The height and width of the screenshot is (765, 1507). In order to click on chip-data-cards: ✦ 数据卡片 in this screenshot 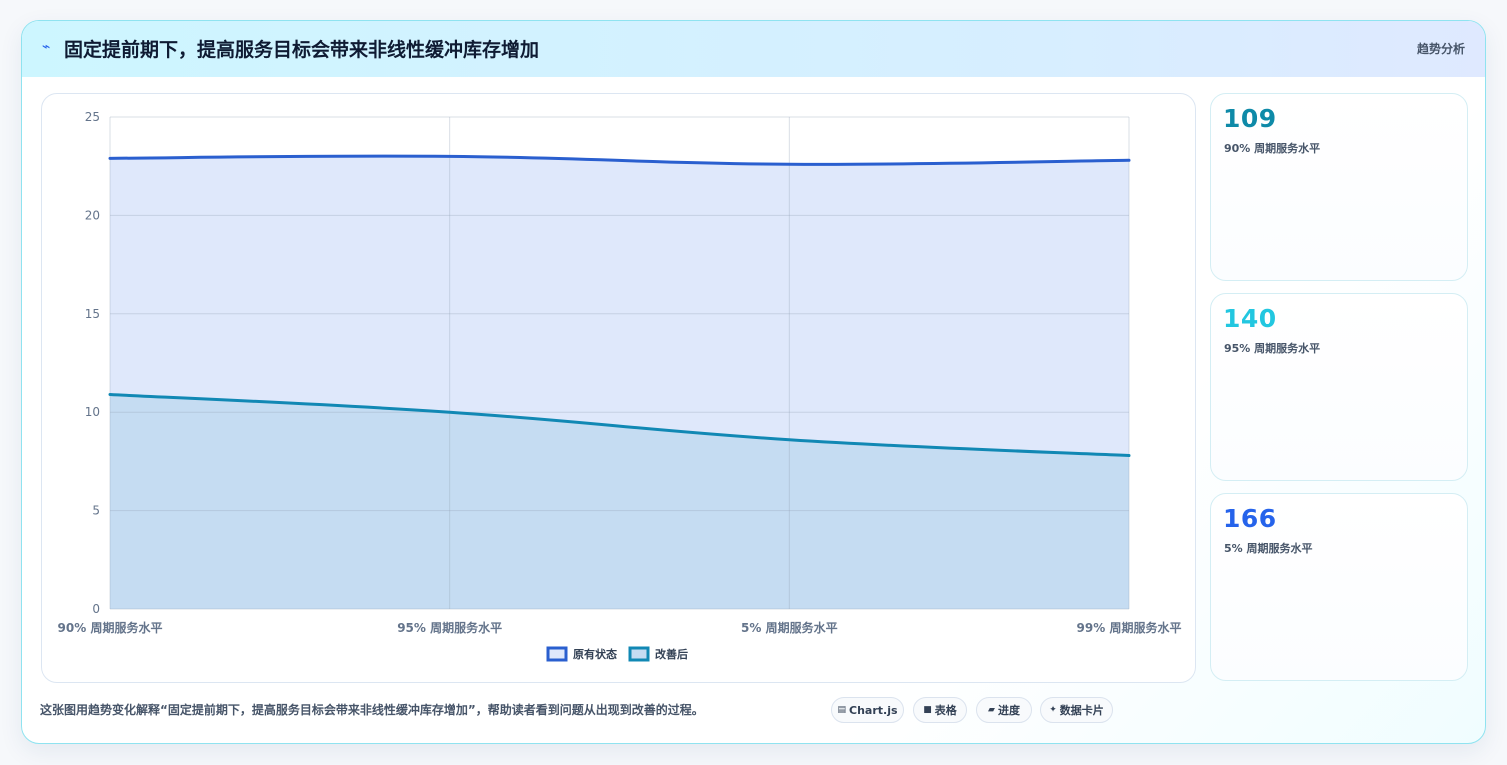, I will do `click(1076, 710)`.